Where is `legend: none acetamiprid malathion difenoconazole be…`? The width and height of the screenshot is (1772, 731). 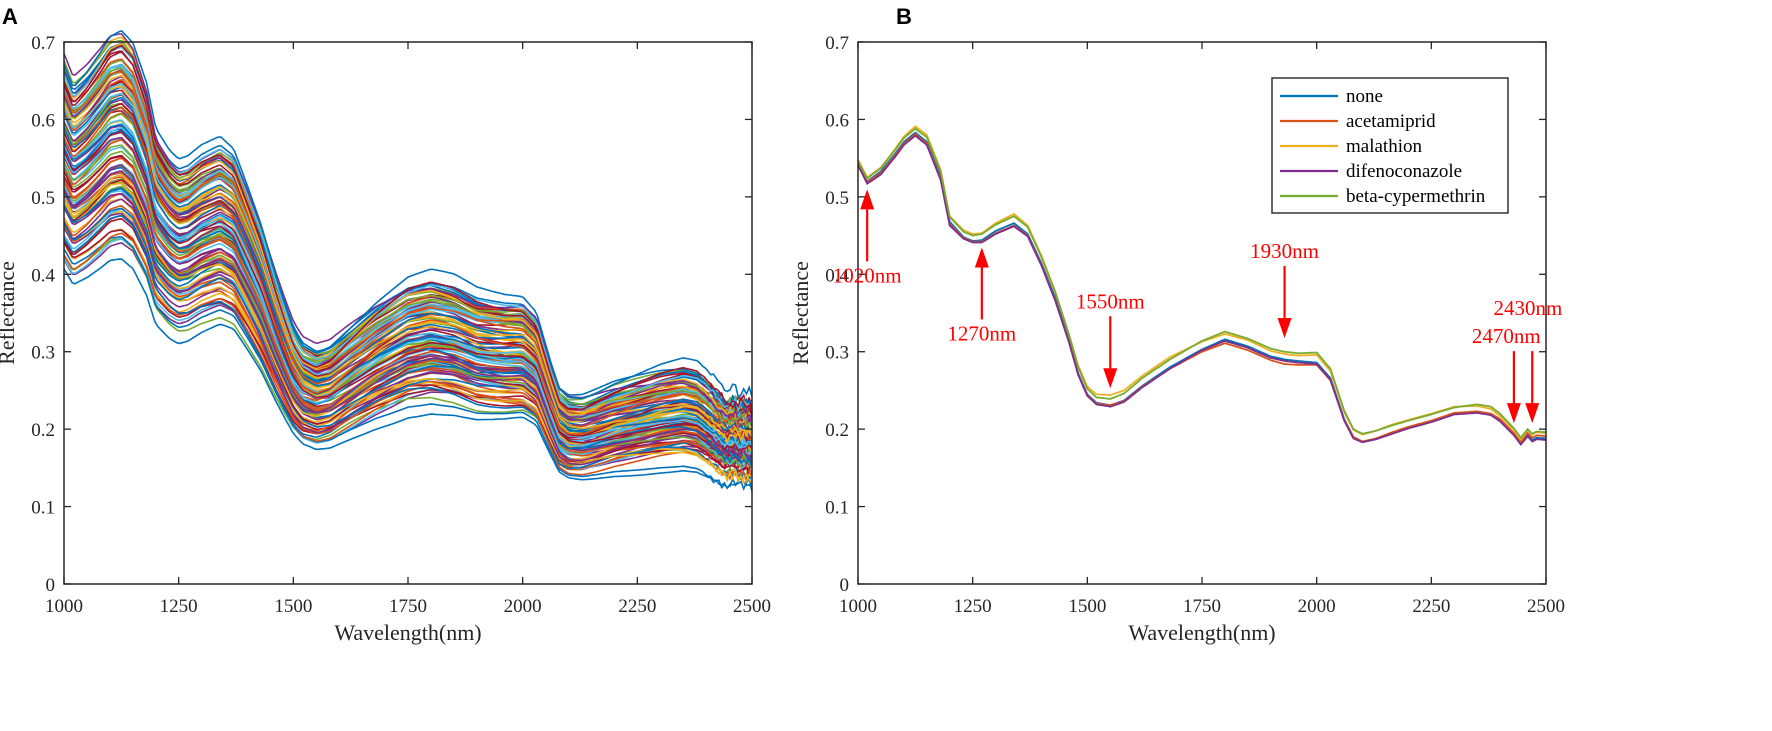
legend: none acetamiprid malathion difenoconazole be… is located at coordinates (1390, 145).